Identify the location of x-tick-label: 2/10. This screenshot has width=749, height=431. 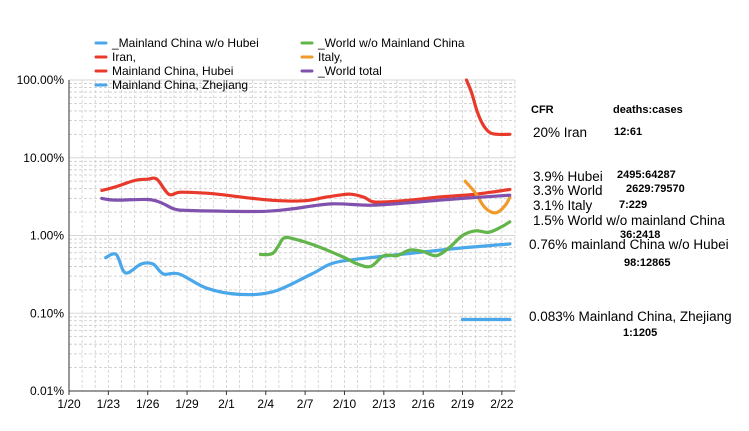
(345, 404).